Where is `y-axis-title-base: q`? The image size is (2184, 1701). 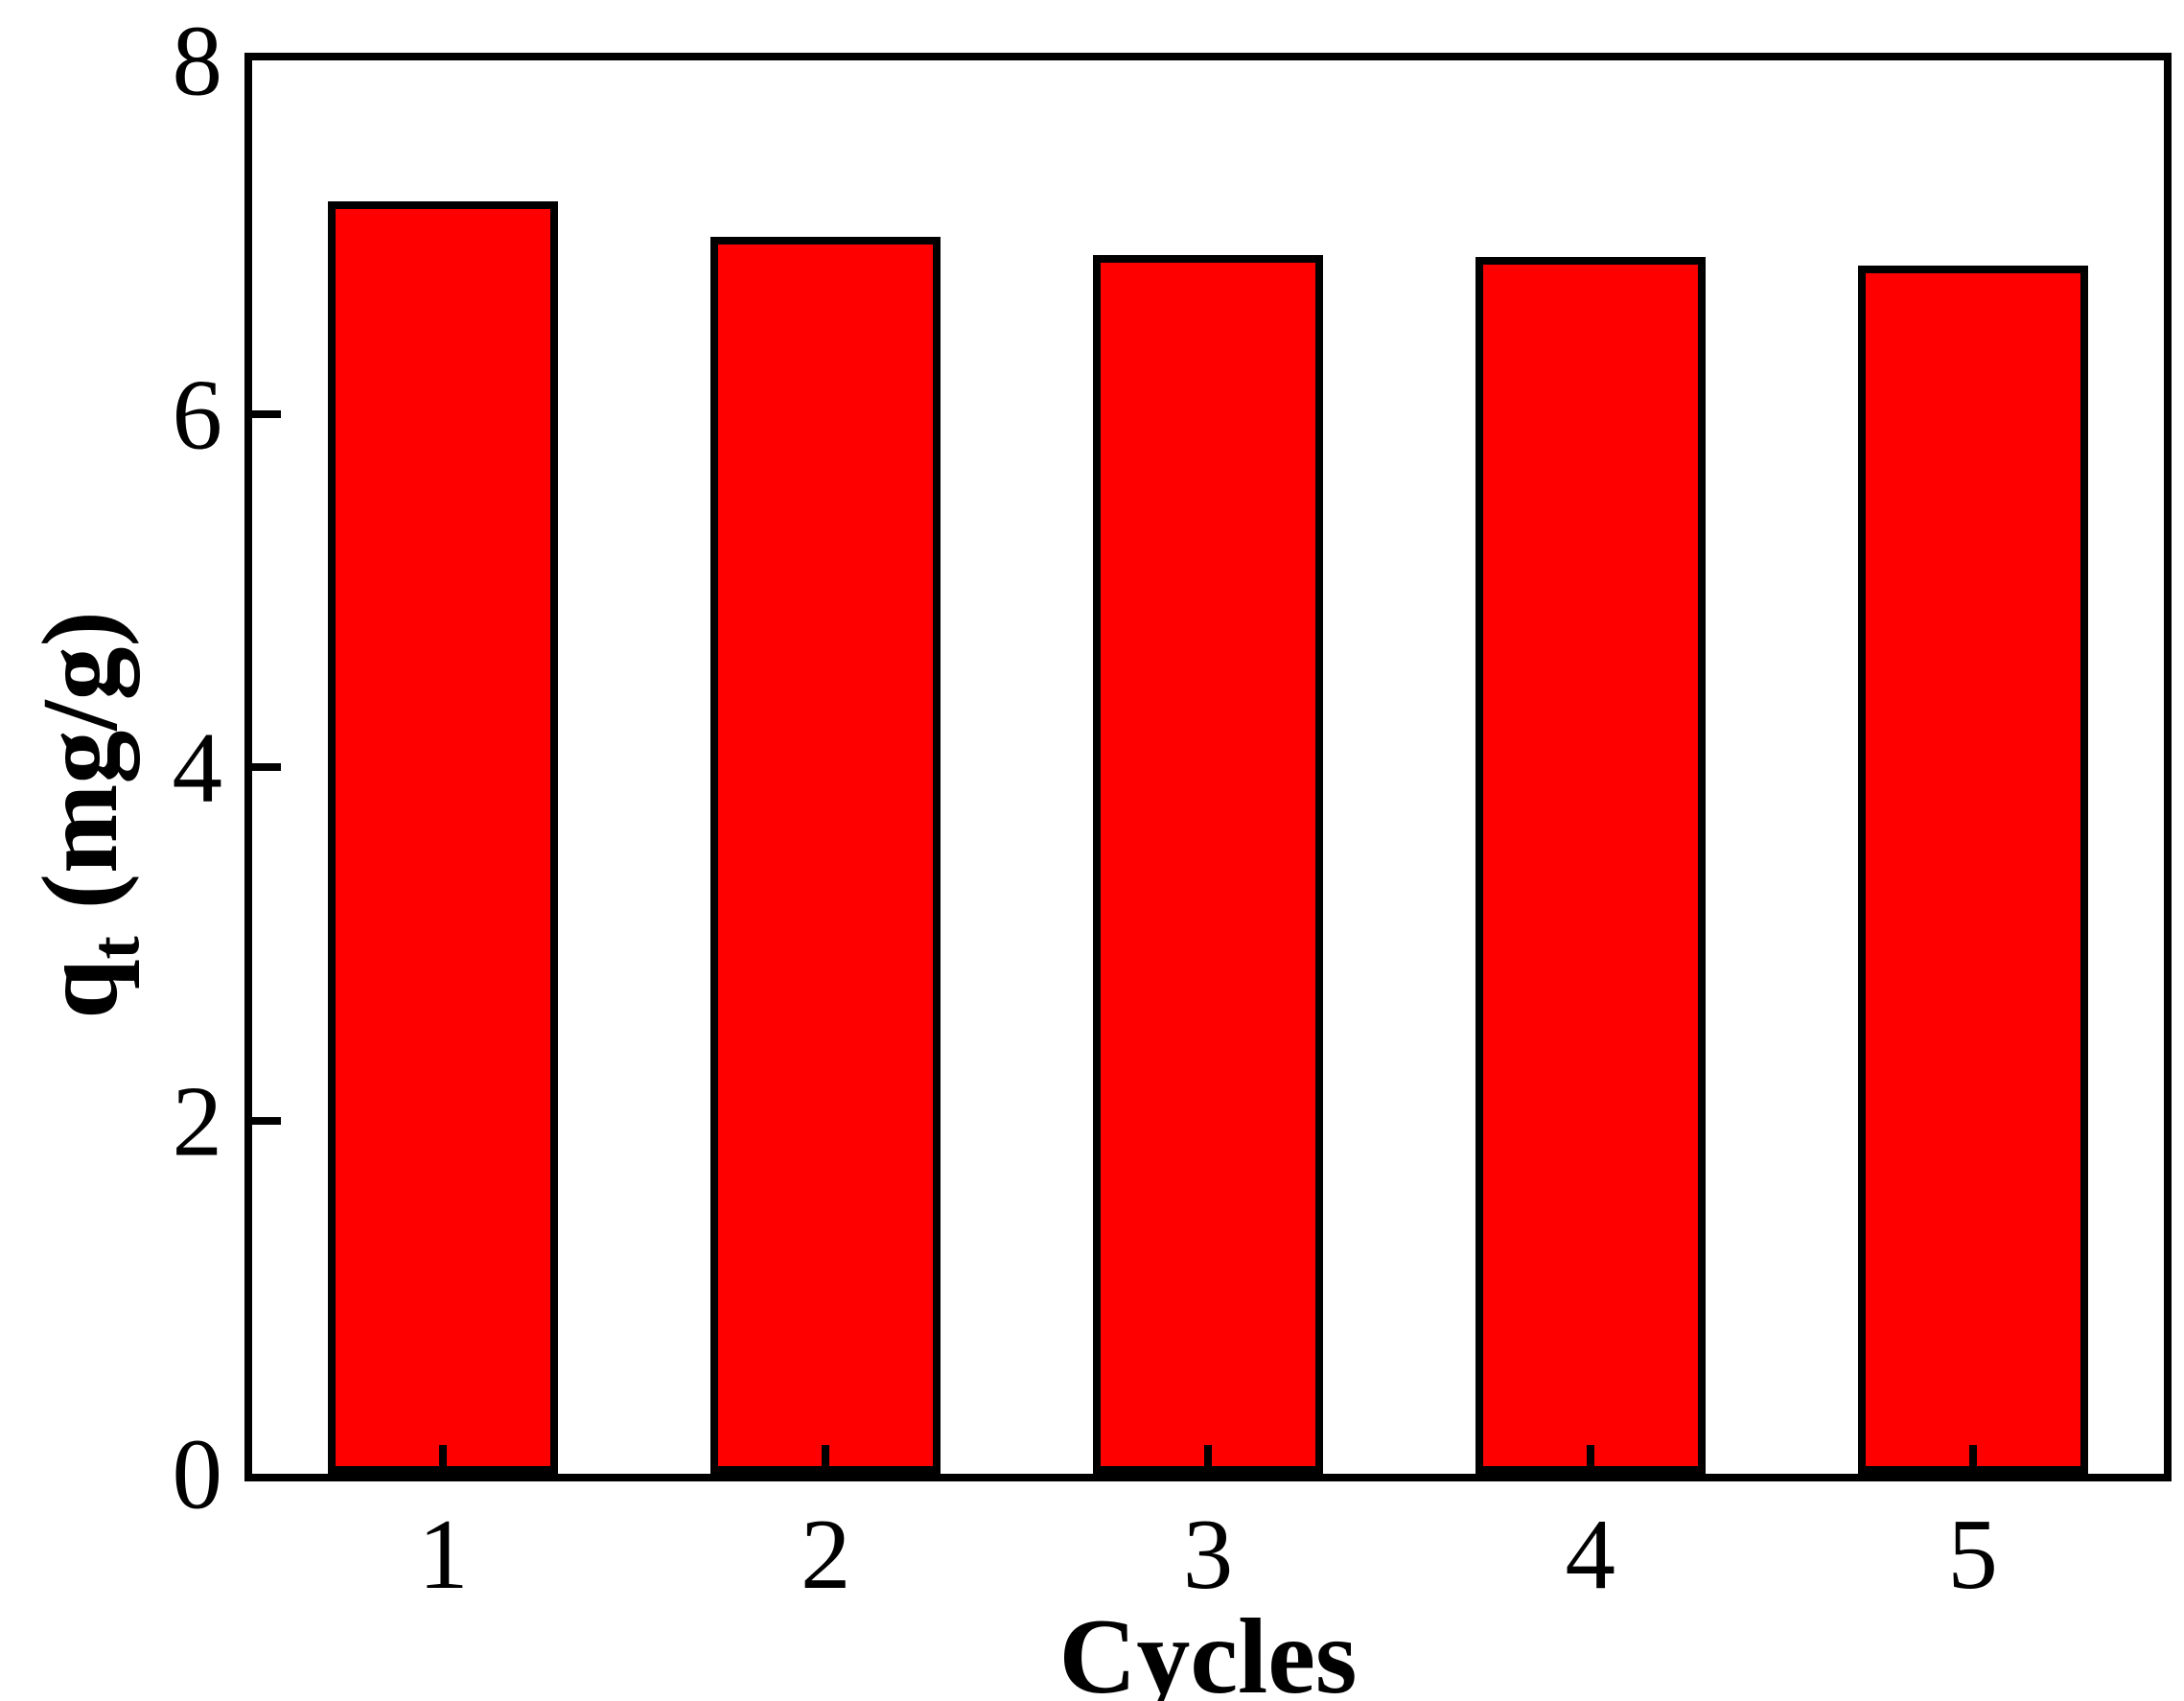 y-axis-title-base: q is located at coordinates (80, 989).